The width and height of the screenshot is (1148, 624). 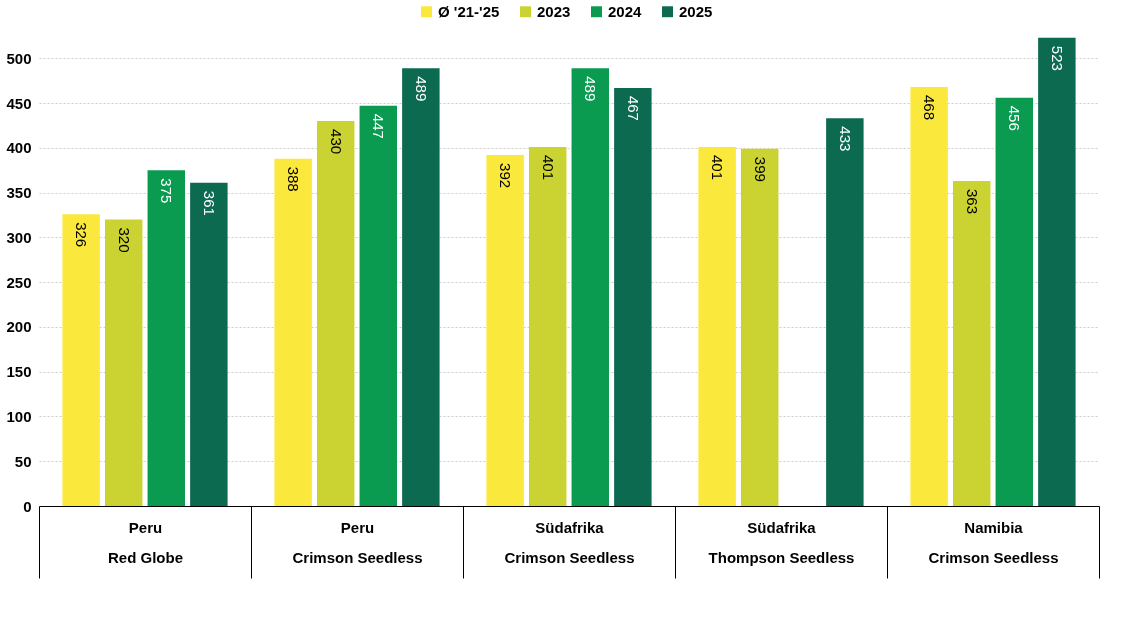 What do you see at coordinates (209, 203) in the screenshot?
I see `data-label: 361` at bounding box center [209, 203].